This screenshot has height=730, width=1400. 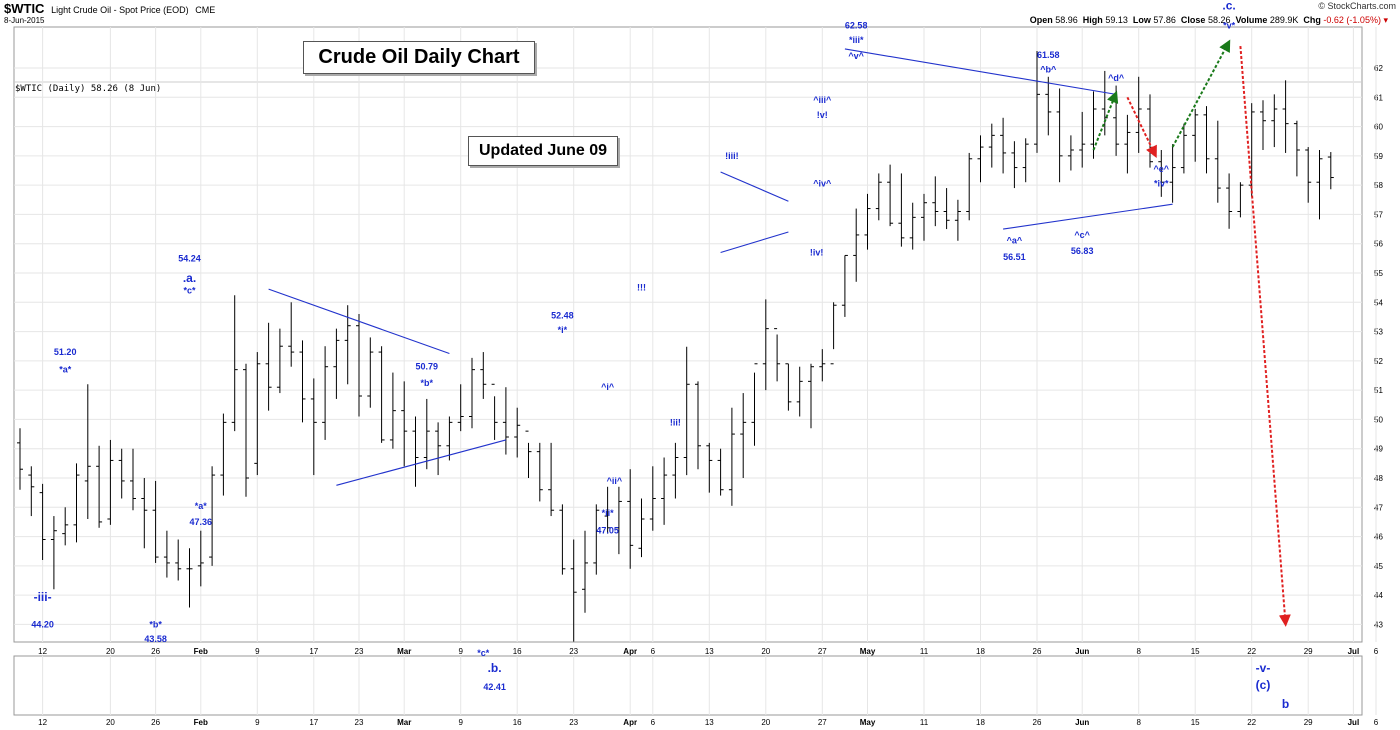 I want to click on wave-label: *b*, so click(x=427, y=383).